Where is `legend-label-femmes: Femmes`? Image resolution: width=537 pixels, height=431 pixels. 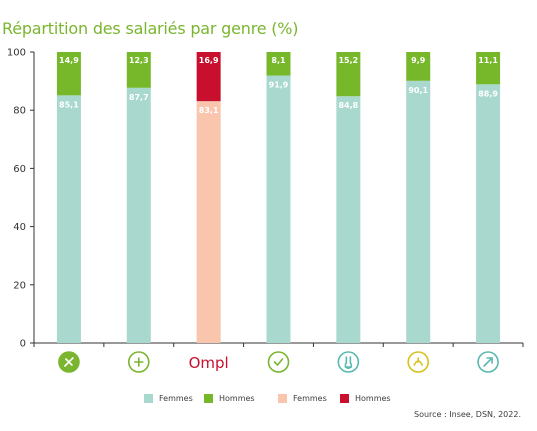 legend-label-femmes: Femmes is located at coordinates (176, 398).